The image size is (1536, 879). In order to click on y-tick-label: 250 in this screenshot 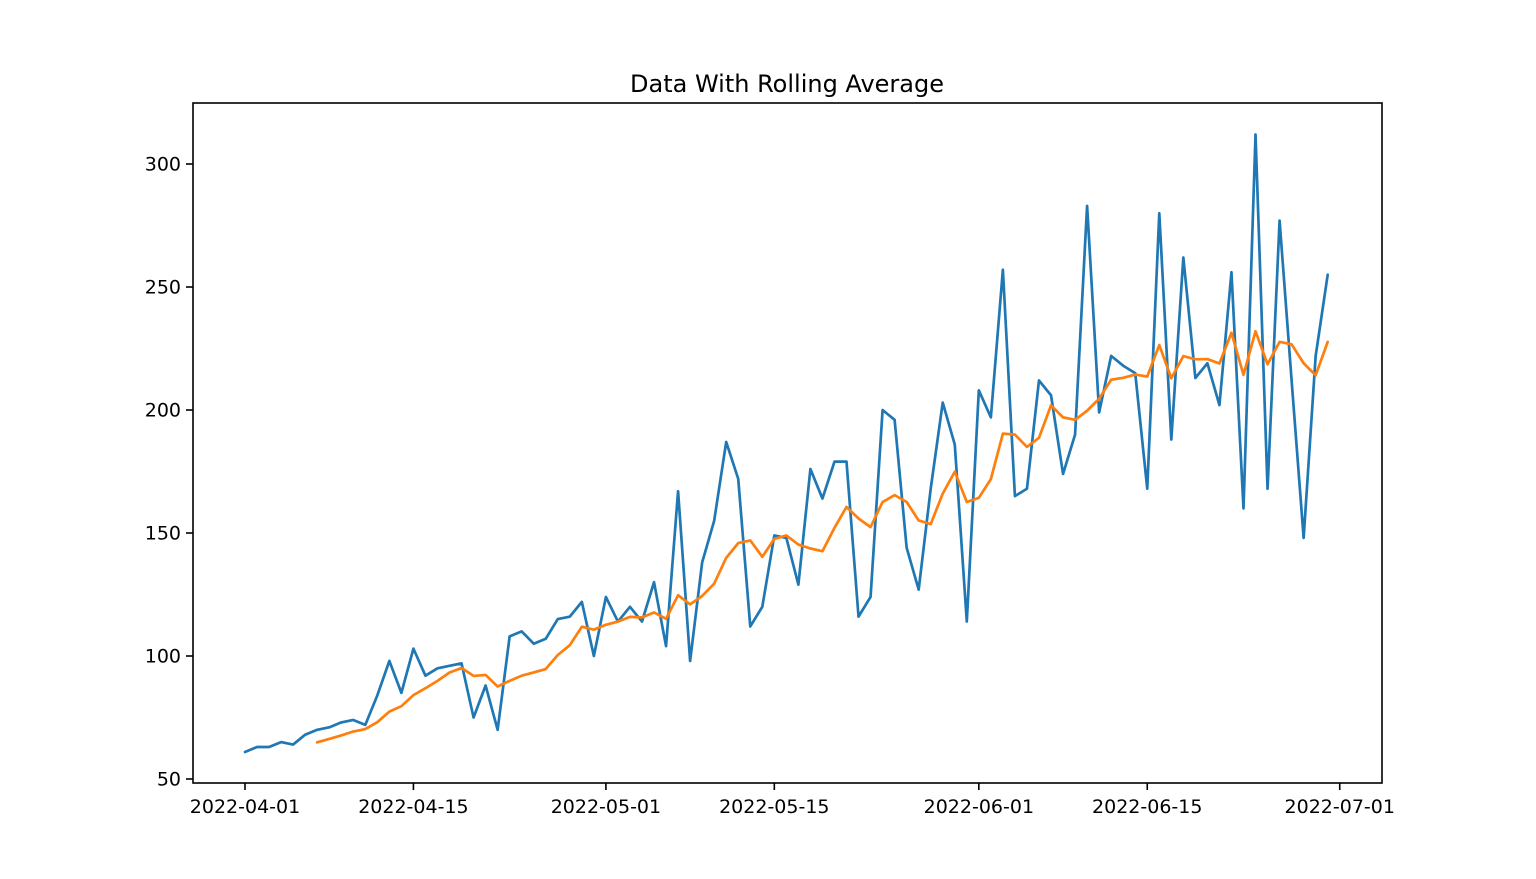, I will do `click(163, 288)`.